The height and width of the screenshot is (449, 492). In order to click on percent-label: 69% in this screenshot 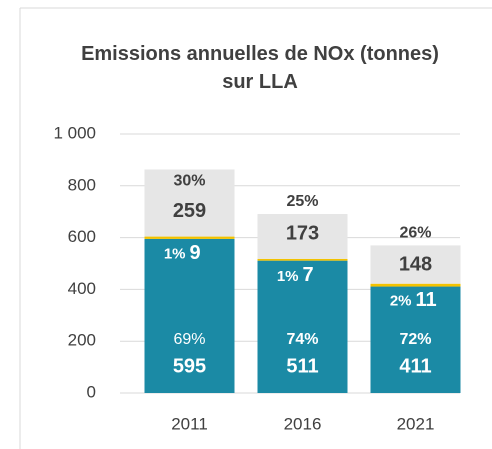, I will do `click(189, 339)`.